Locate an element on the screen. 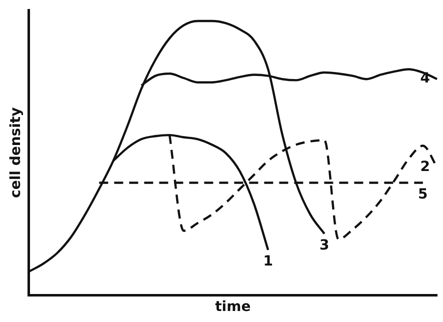  y-axis-title: cell density is located at coordinates (16, 152).